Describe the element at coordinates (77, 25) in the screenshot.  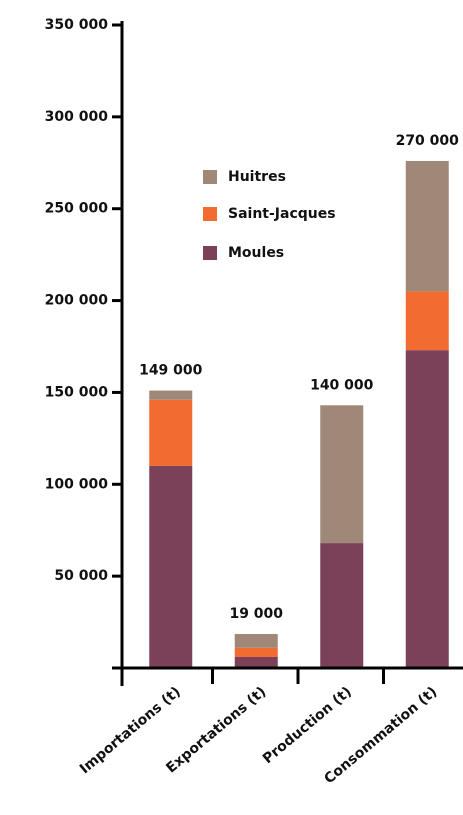
I see `y-tick-label: 350 000` at that location.